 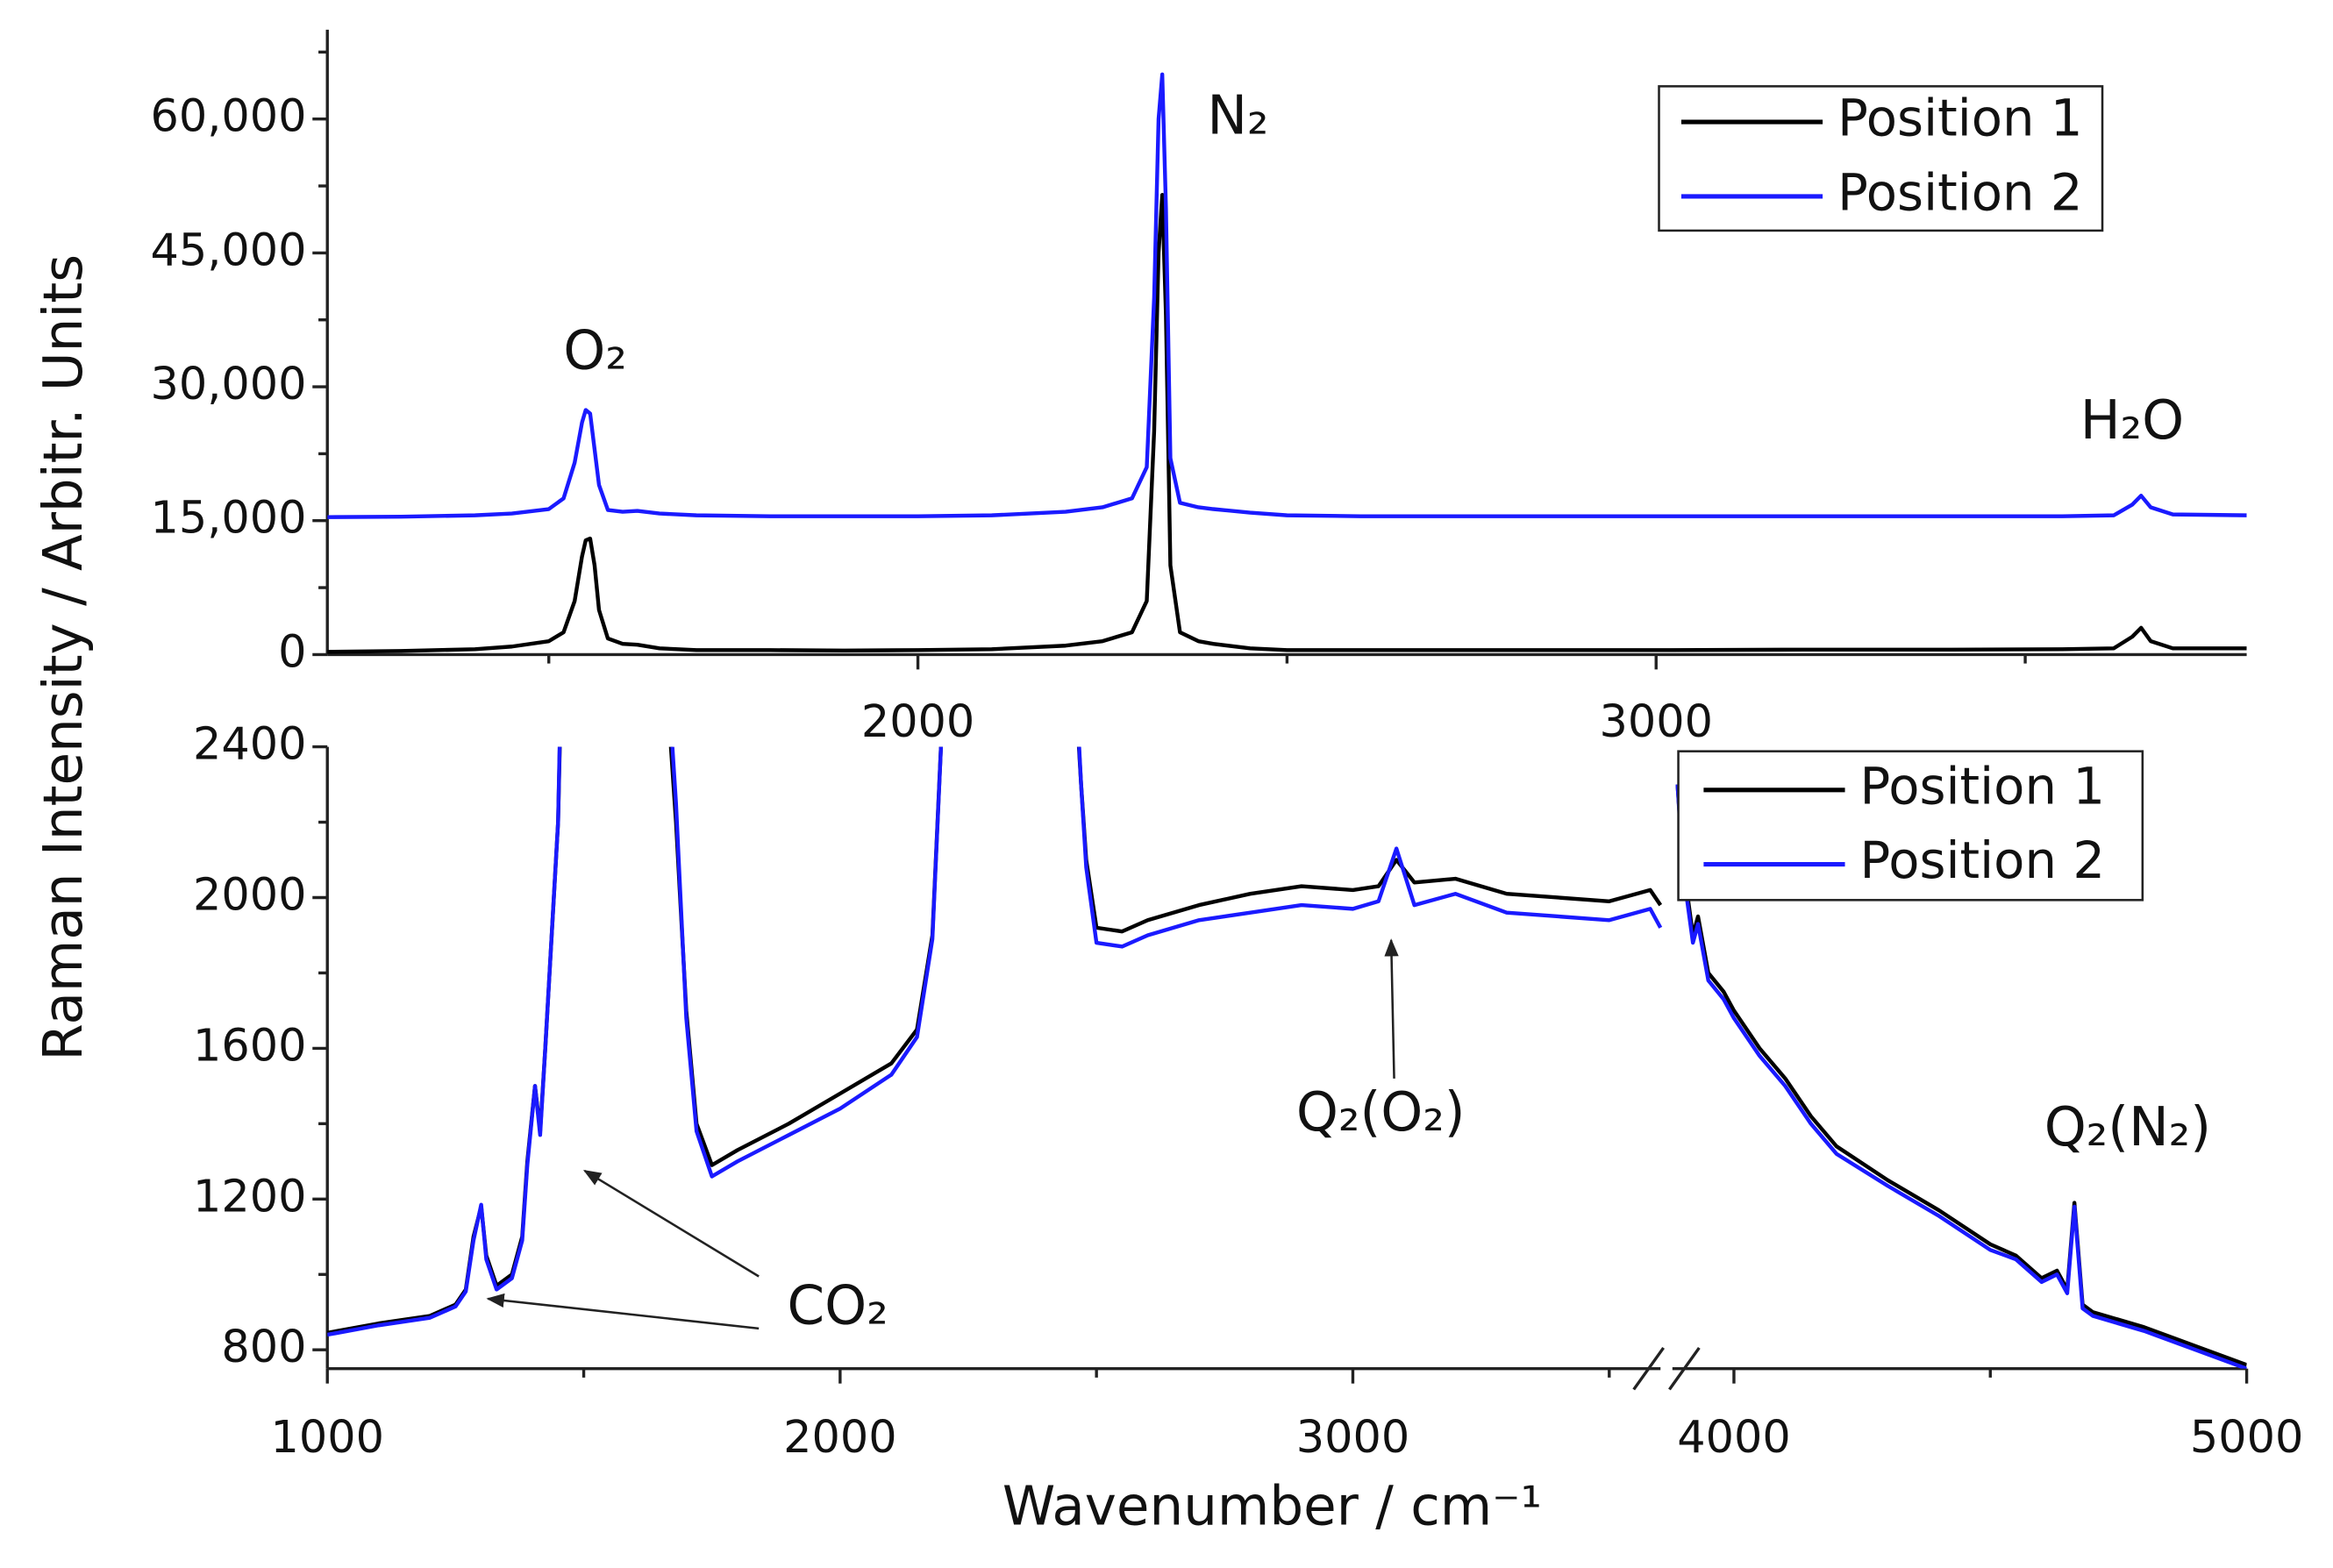 What do you see at coordinates (292, 652) in the screenshot?
I see `y-tick-label: 0` at bounding box center [292, 652].